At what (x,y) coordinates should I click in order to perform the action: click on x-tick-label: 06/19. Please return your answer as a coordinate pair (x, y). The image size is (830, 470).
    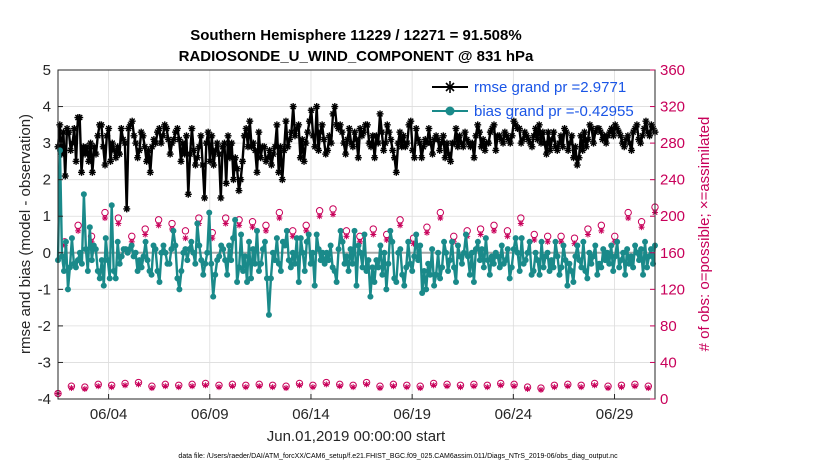
    Looking at the image, I should click on (412, 414).